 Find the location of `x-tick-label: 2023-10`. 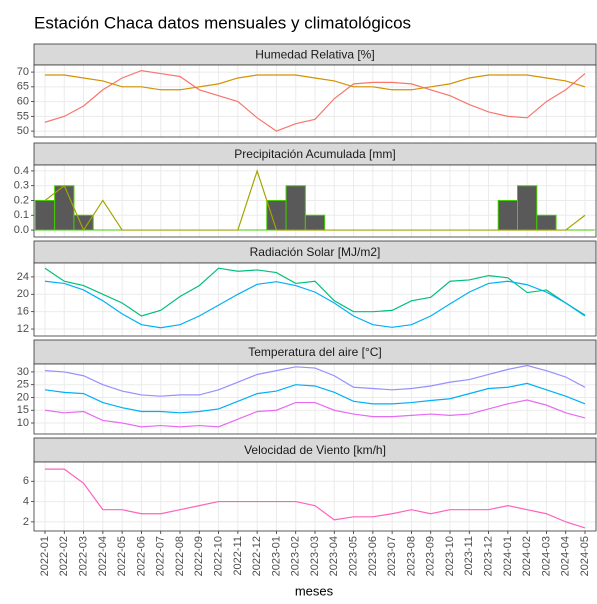

x-tick-label: 2023-10 is located at coordinates (450, 556).